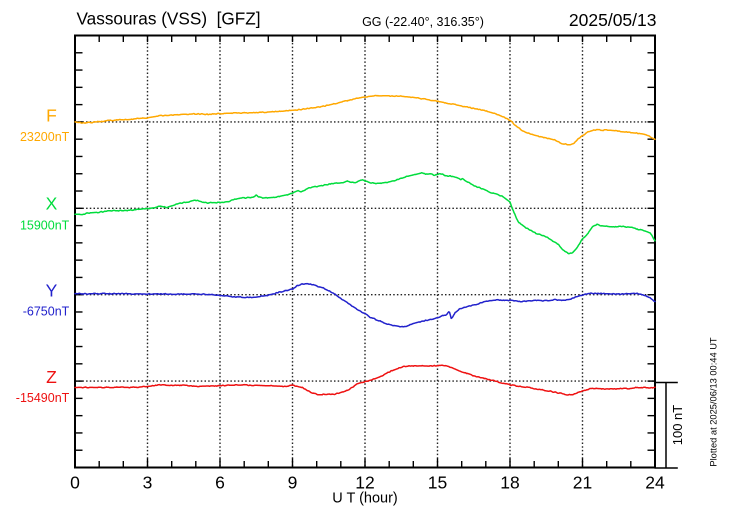  Describe the element at coordinates (714, 402) in the screenshot. I see `svg-text: Plotted at 2025/06/13 00:44 UT` at that location.